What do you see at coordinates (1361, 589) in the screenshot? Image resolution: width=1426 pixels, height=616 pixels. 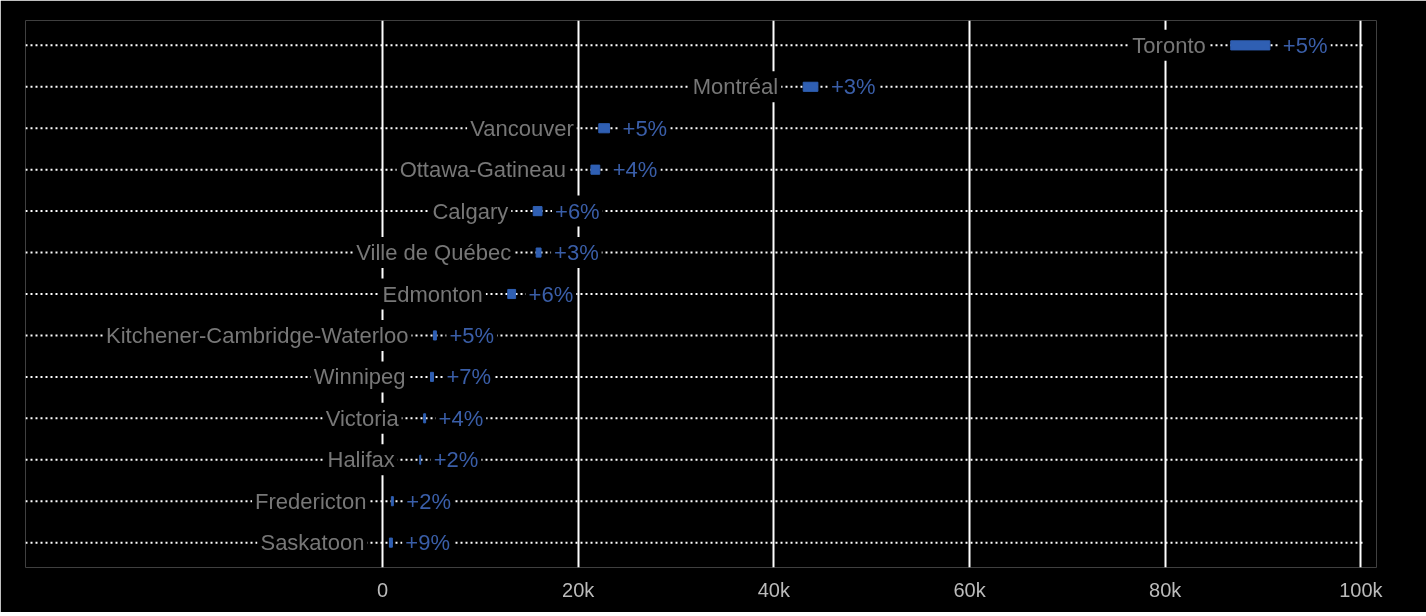 I see `x-tick-label: 100k` at bounding box center [1361, 589].